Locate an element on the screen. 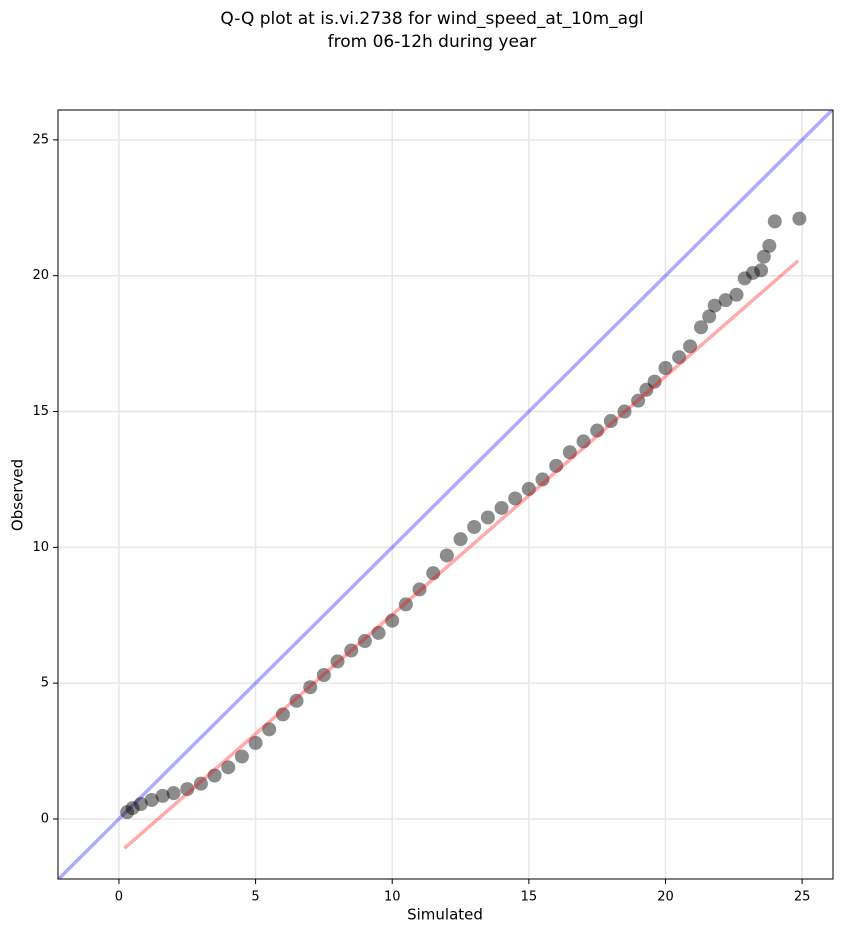 Image resolution: width=843 pixels, height=934 pixels. y-tick-label: 0 is located at coordinates (45, 818).